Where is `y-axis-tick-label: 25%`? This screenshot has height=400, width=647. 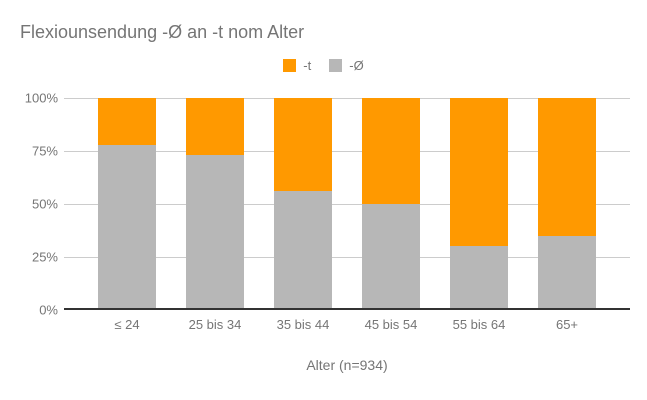 y-axis-tick-label: 25% is located at coordinates (44, 257).